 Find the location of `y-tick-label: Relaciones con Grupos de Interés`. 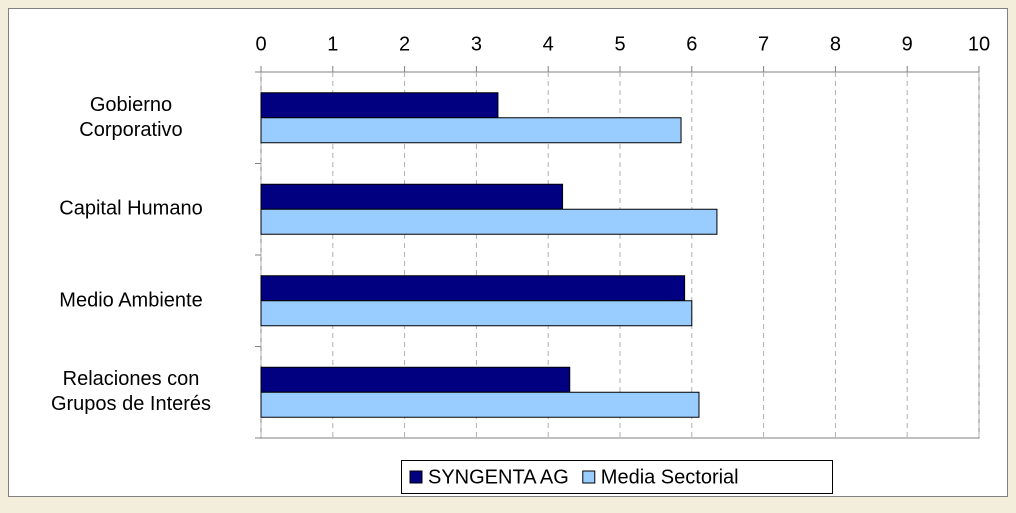

y-tick-label: Relaciones con Grupos de Interés is located at coordinates (131, 392).